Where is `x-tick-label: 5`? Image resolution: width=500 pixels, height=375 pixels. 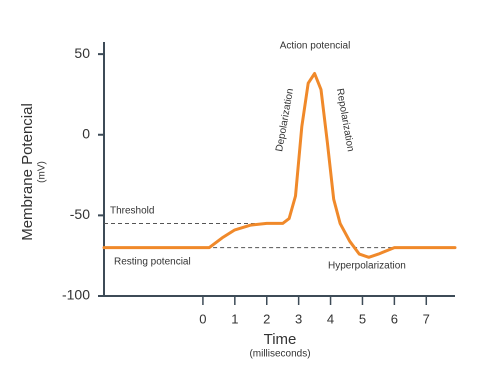 x-tick-label: 5 is located at coordinates (362, 318).